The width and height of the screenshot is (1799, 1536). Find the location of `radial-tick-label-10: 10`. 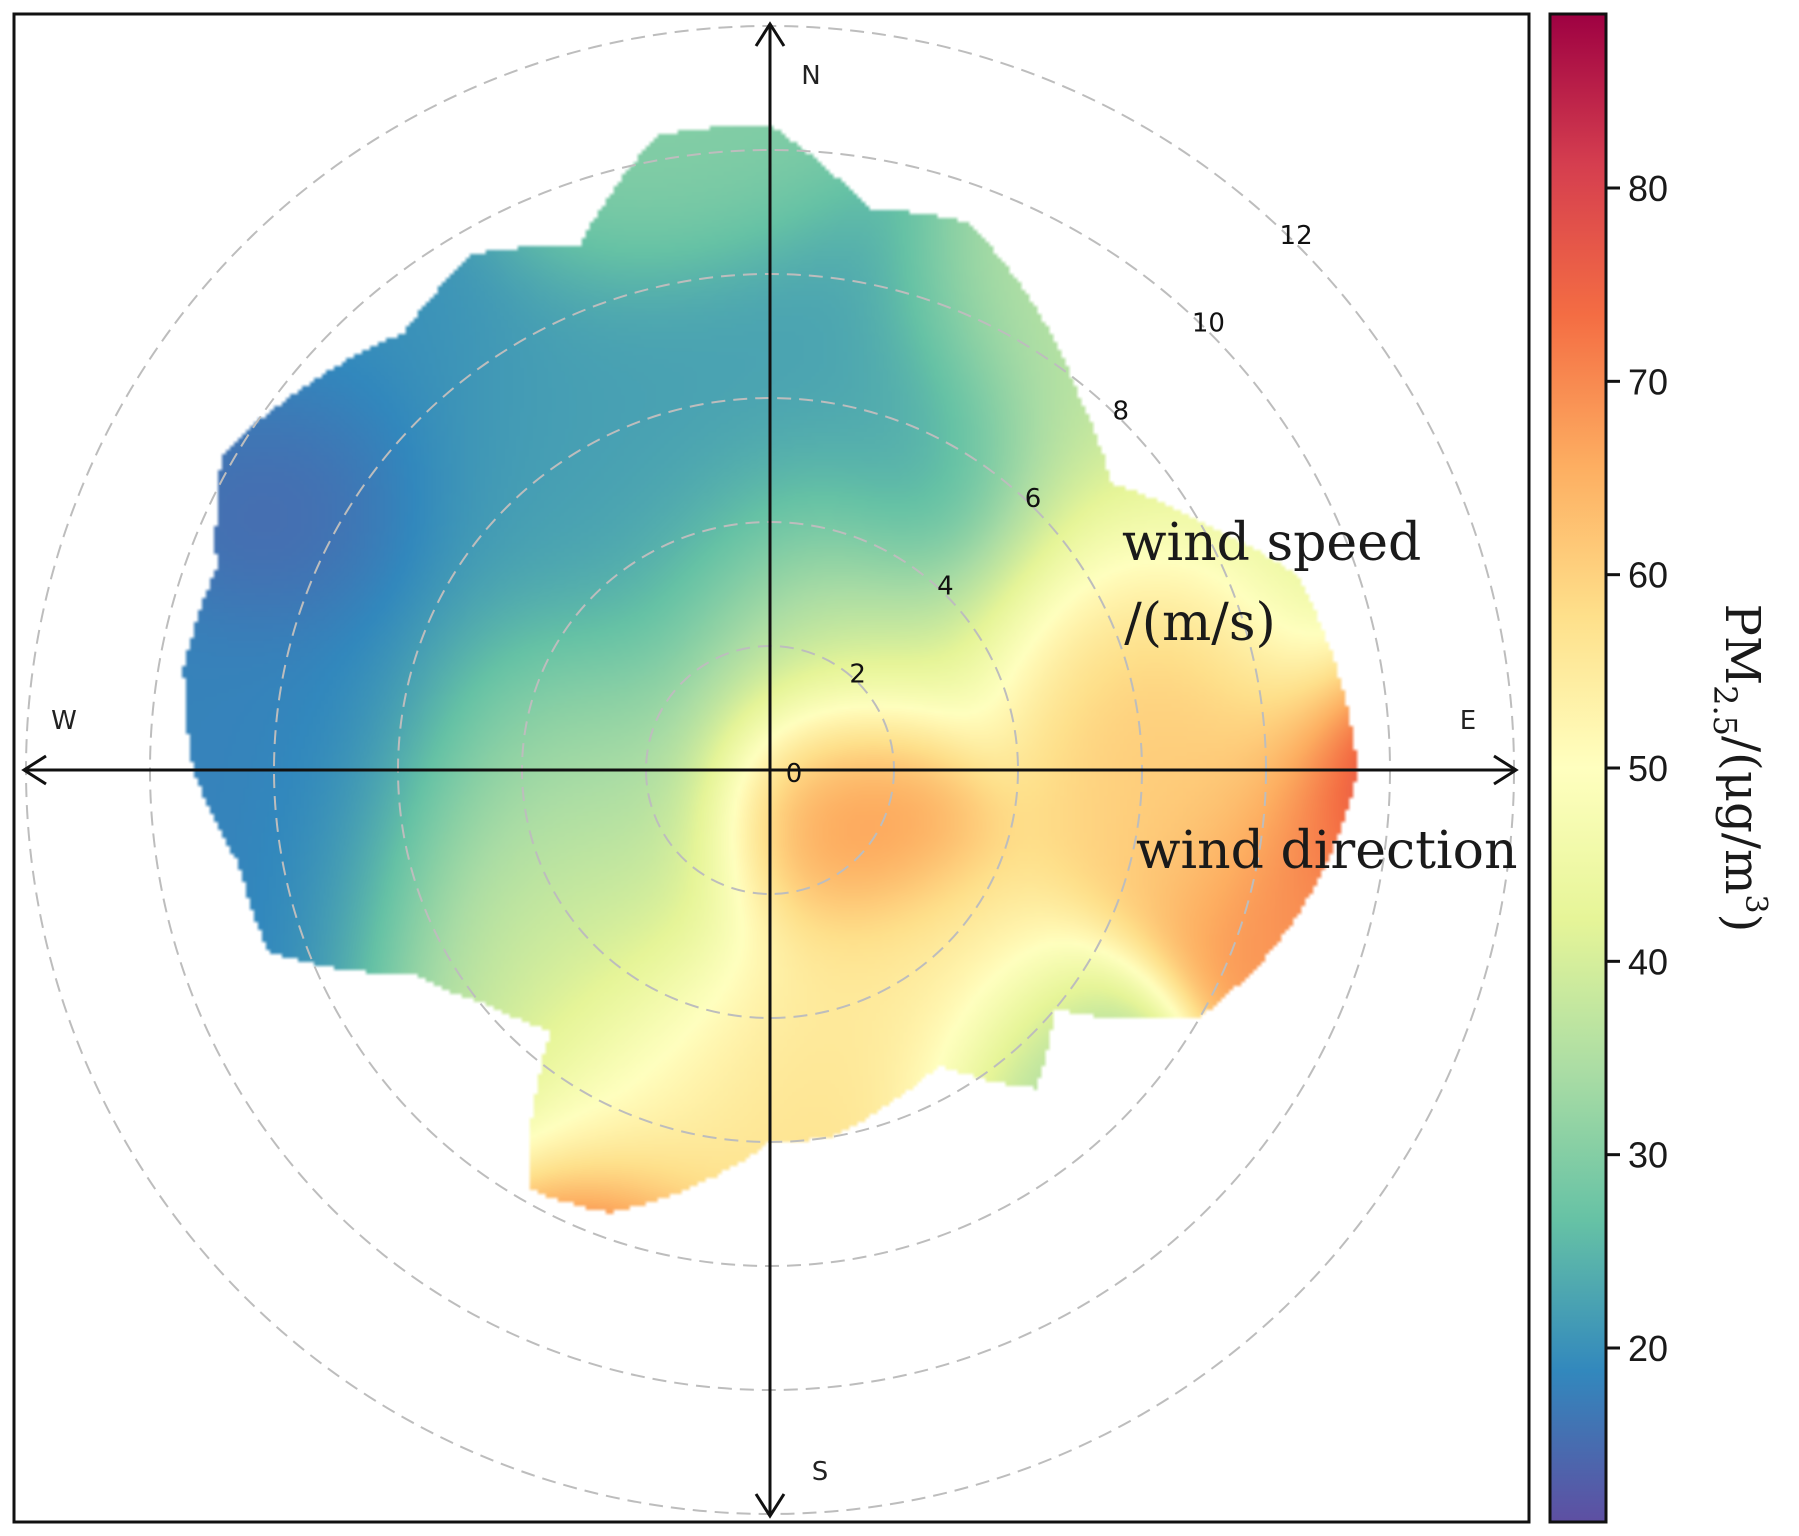

radial-tick-label-10: 10 is located at coordinates (1208, 324).